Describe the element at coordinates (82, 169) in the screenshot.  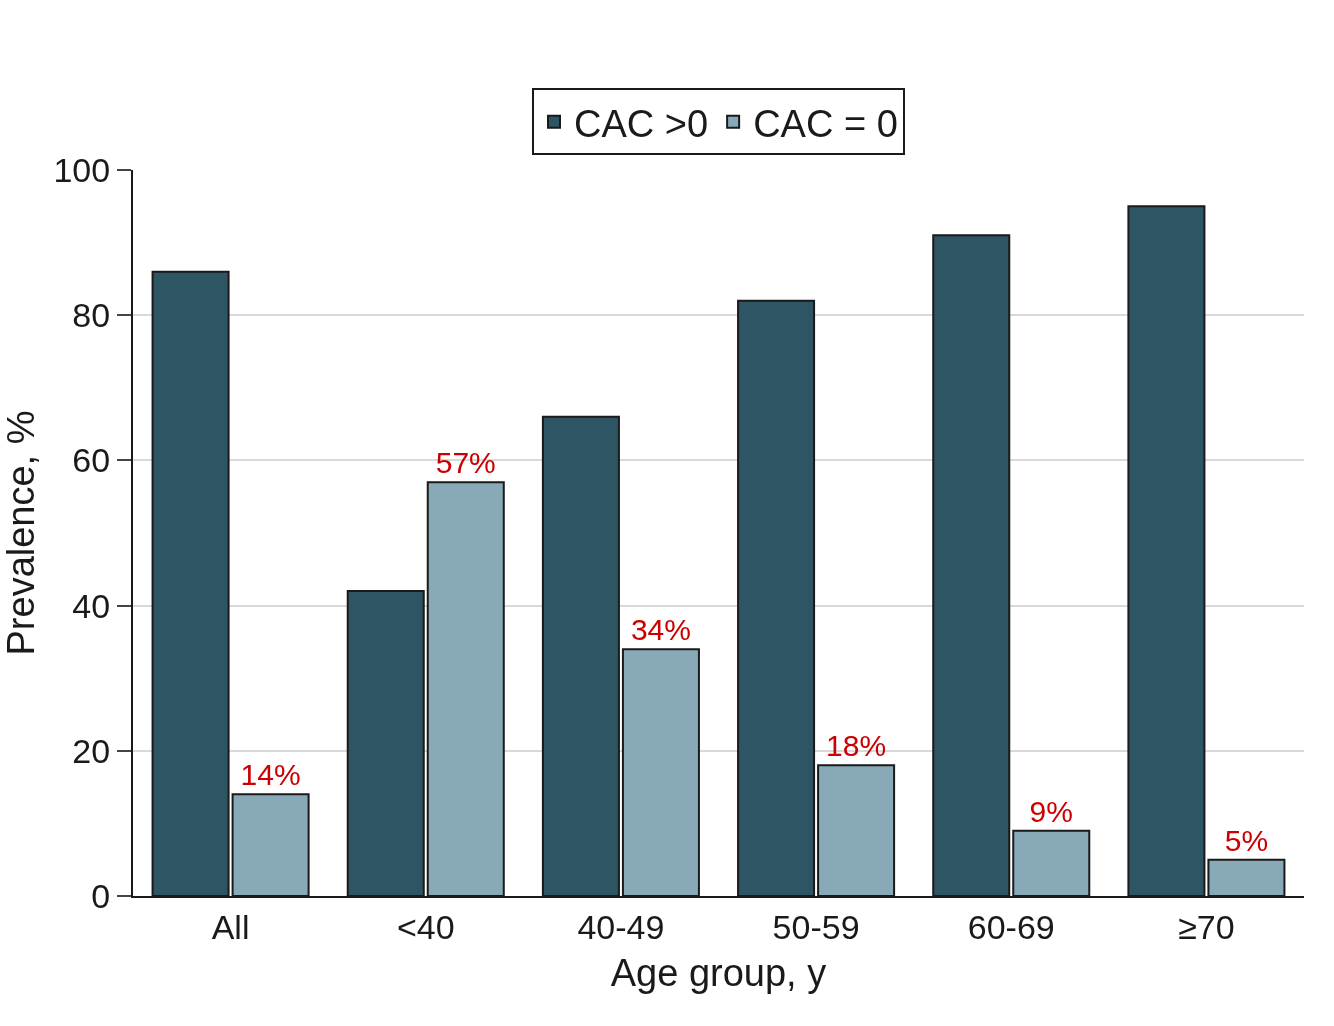
I see `y-tick-label: 100` at that location.